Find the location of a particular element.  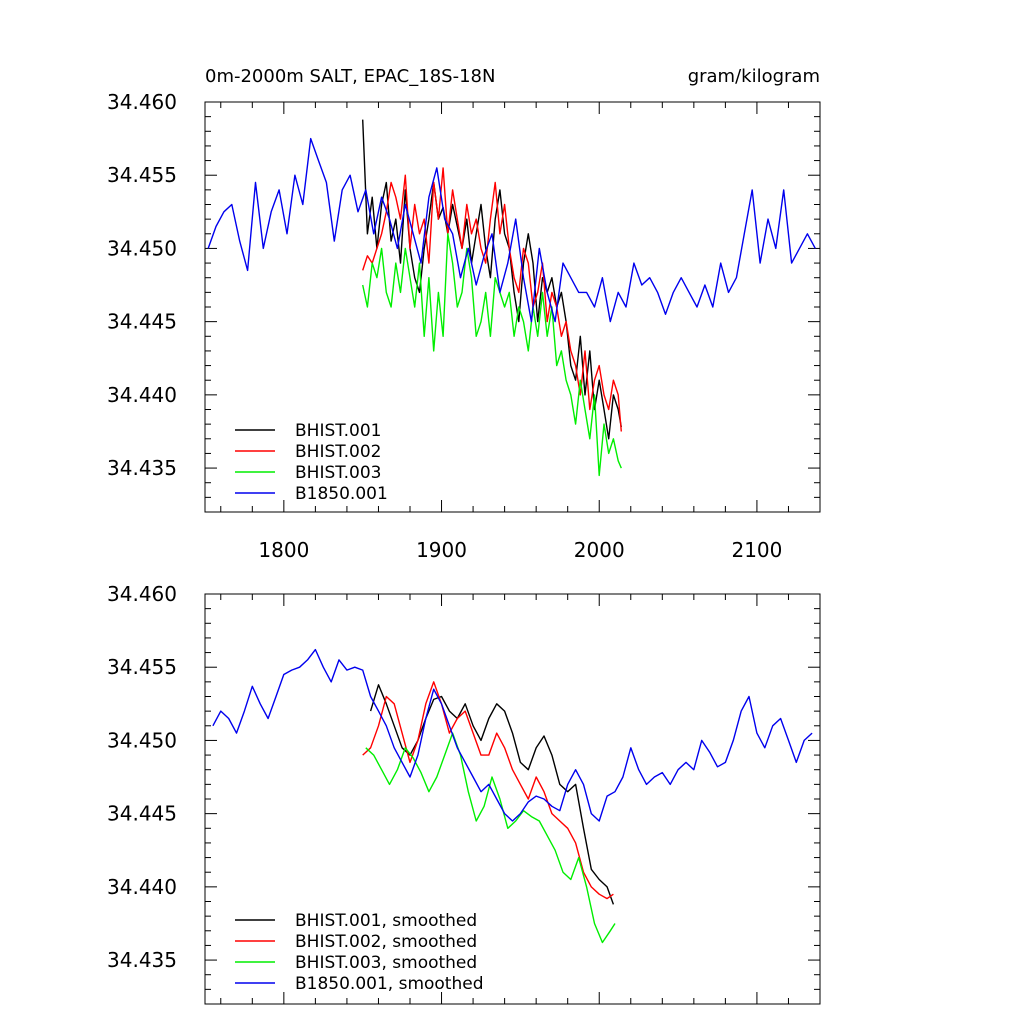

legend-label: BHIST.002, smoothed is located at coordinates (386, 942).